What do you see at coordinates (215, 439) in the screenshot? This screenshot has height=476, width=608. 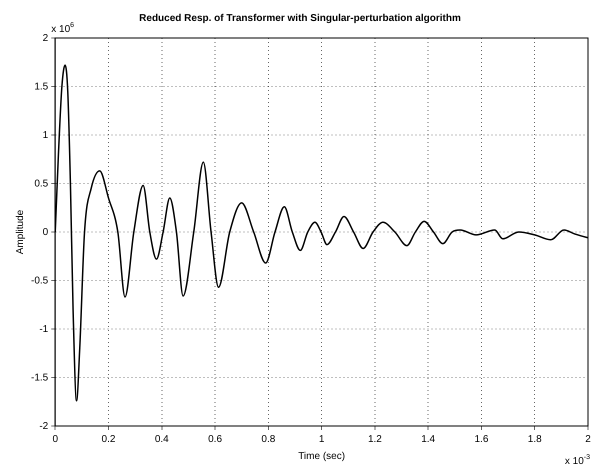 I see `x-tick-label: 0.6` at bounding box center [215, 439].